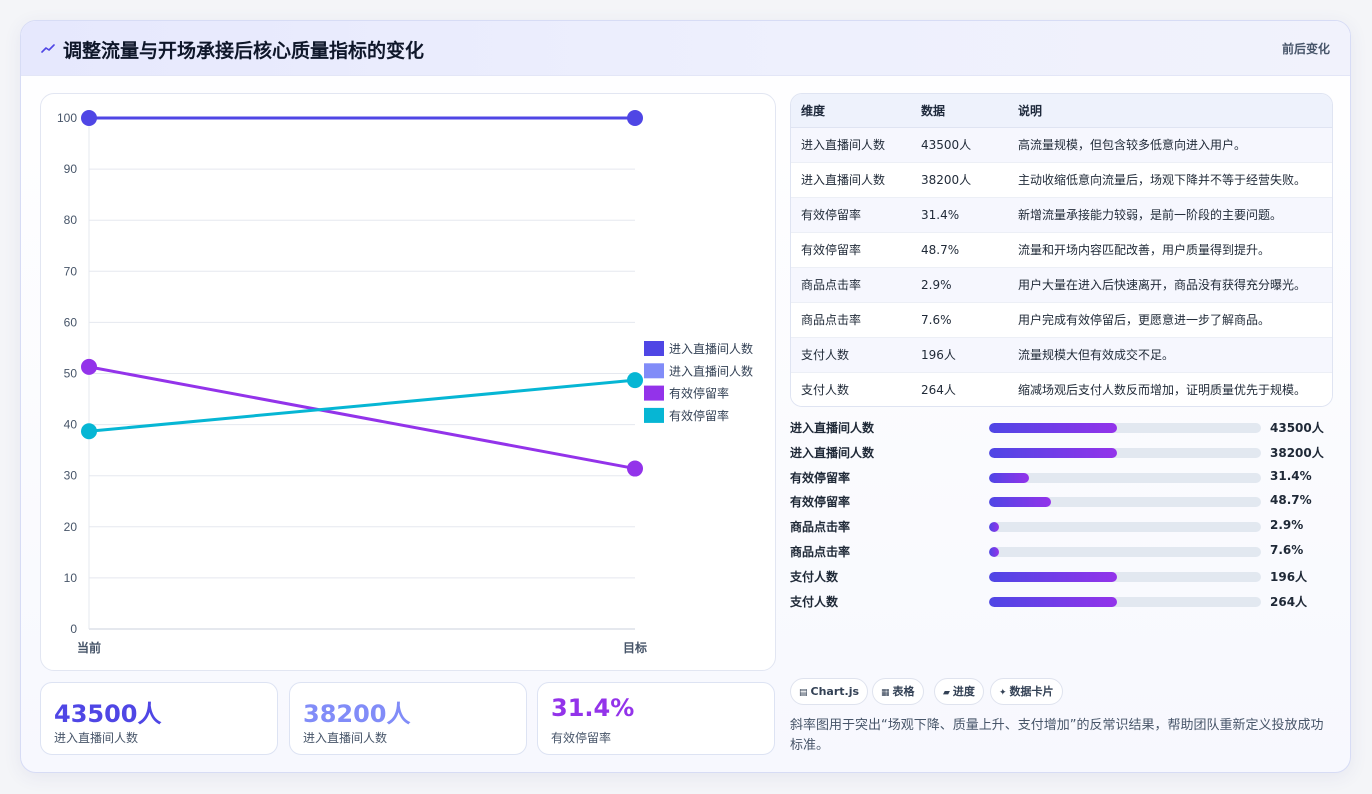 The width and height of the screenshot is (1372, 794). I want to click on cell-note: 用户完成有效停留后，更愿意进一步了解商品。, so click(1175, 320).